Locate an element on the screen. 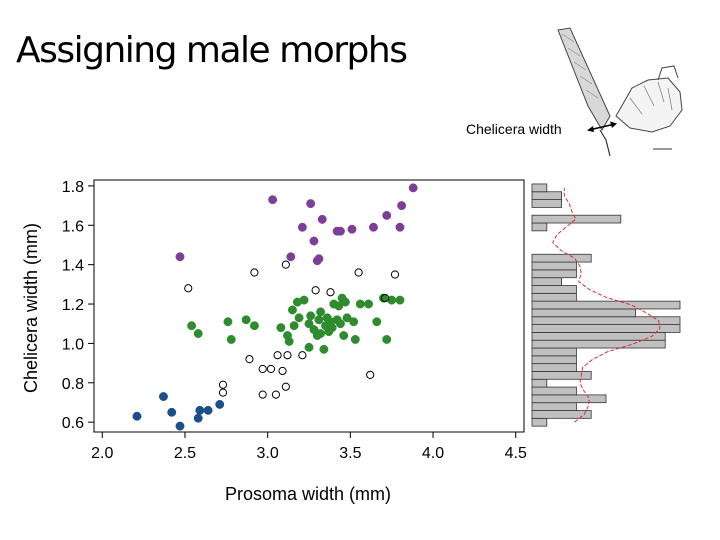 The width and height of the screenshot is (720, 540). y-tick-label: 1.4 is located at coordinates (73, 266).